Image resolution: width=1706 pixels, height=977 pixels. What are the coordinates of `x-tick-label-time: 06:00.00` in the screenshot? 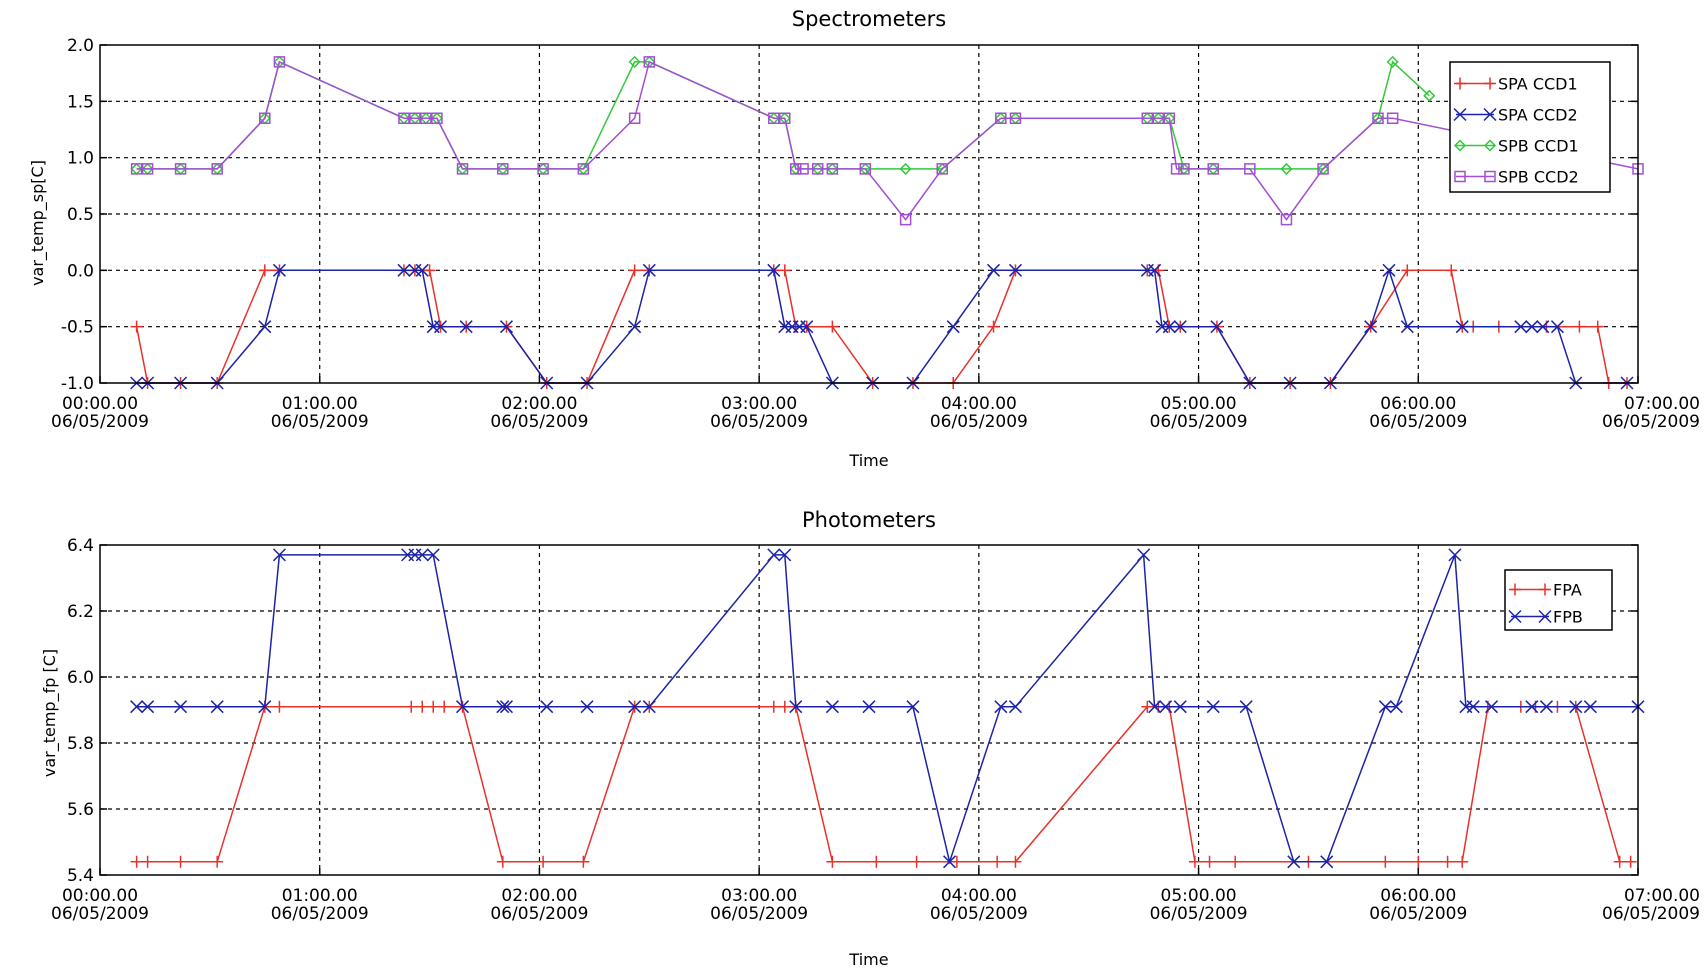 It's located at (1418, 896).